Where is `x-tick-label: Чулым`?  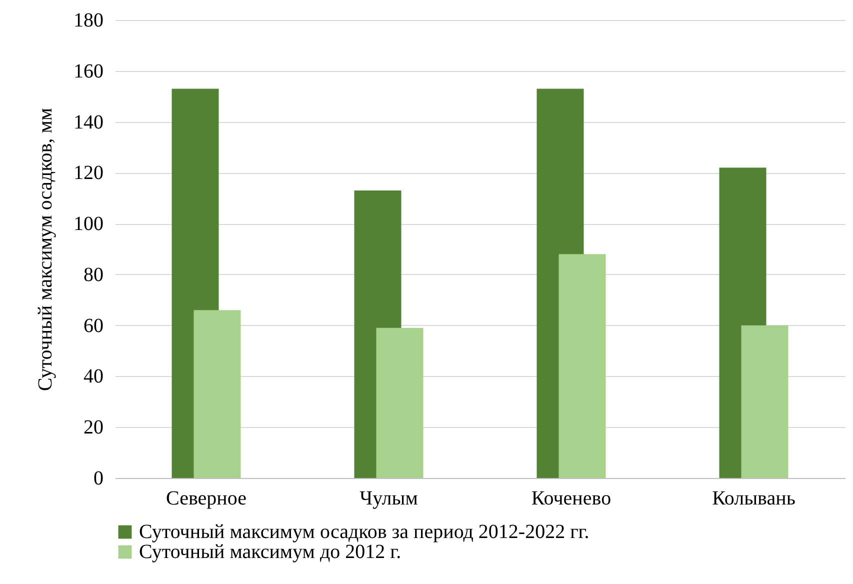 x-tick-label: Чулым is located at coordinates (389, 499).